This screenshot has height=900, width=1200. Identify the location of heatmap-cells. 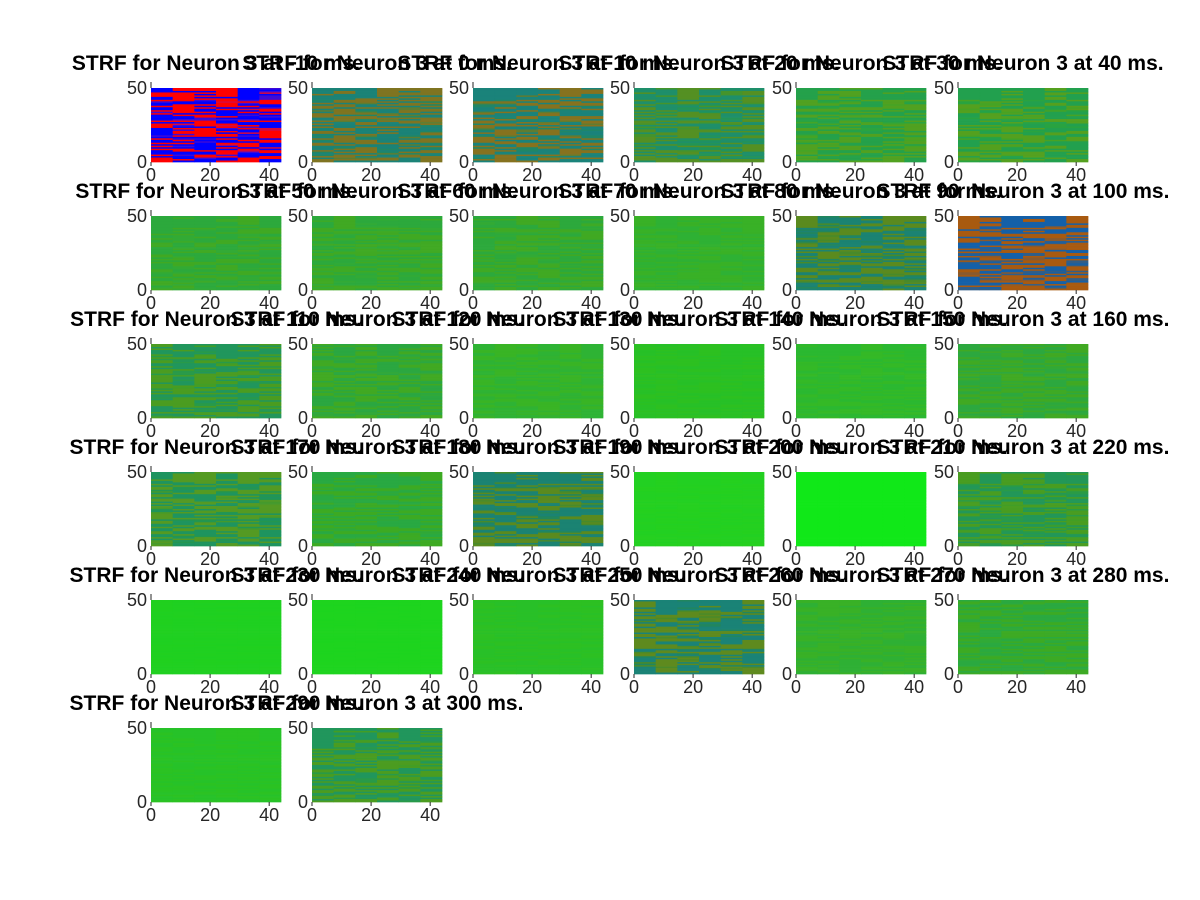
(699, 125).